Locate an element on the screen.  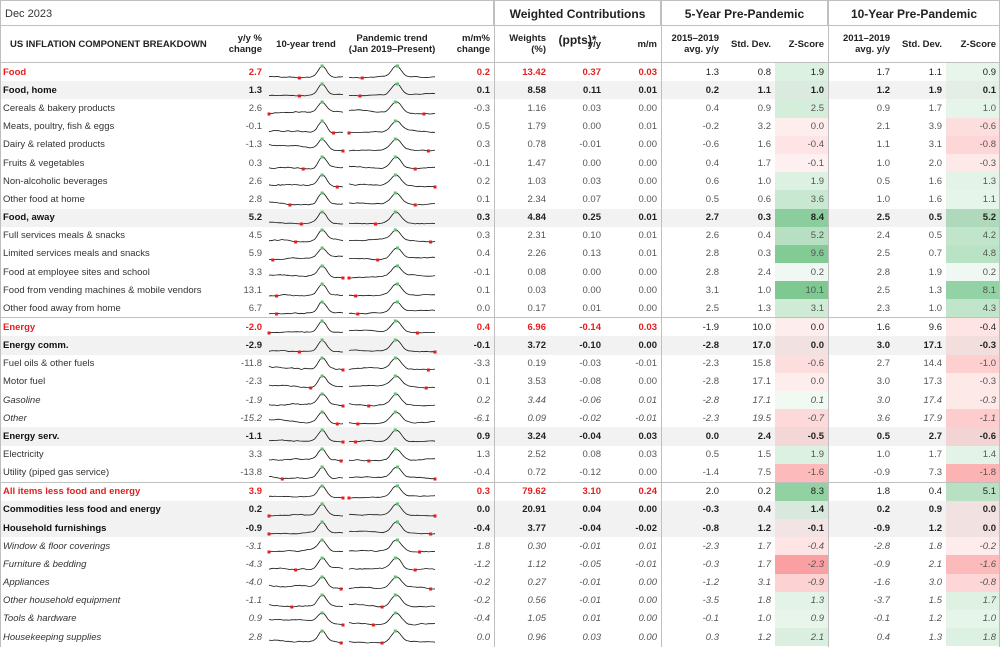
yy-value: 1.3 is located at coordinates (255, 90).